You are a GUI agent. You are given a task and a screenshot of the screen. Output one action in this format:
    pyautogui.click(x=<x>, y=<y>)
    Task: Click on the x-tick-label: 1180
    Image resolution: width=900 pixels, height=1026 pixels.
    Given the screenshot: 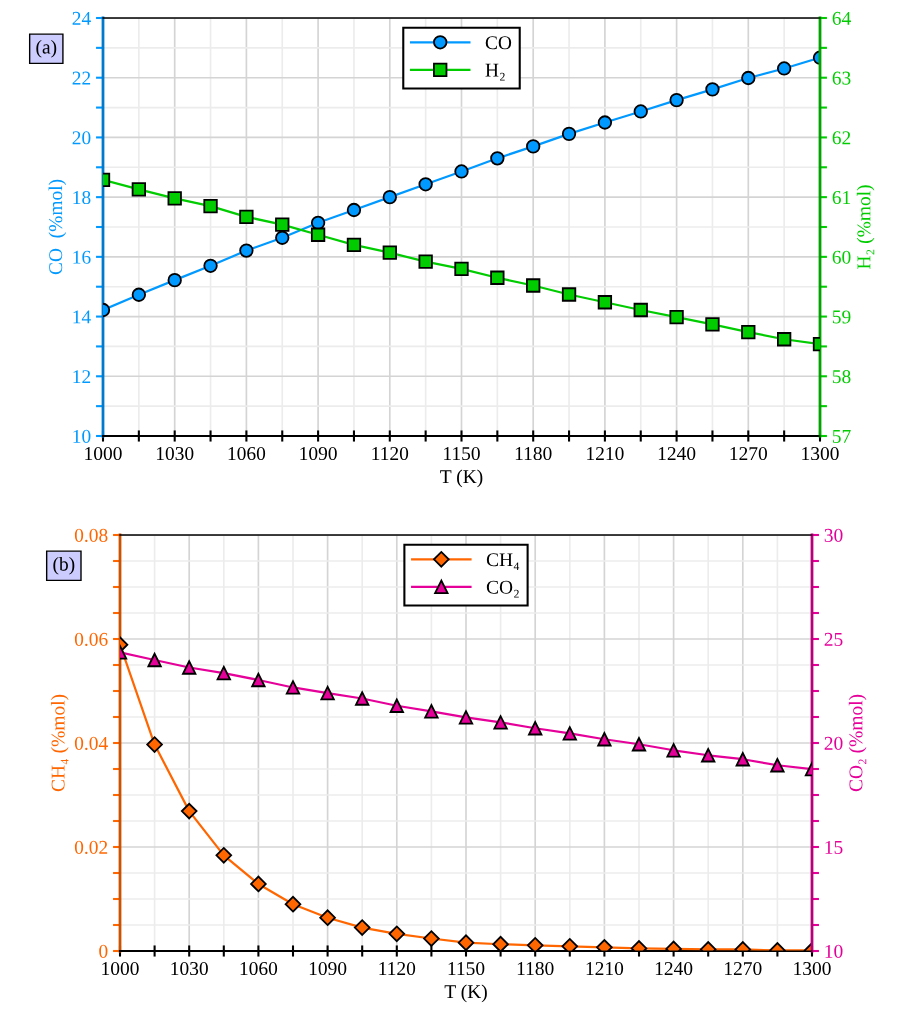 What is the action you would take?
    pyautogui.click(x=535, y=968)
    